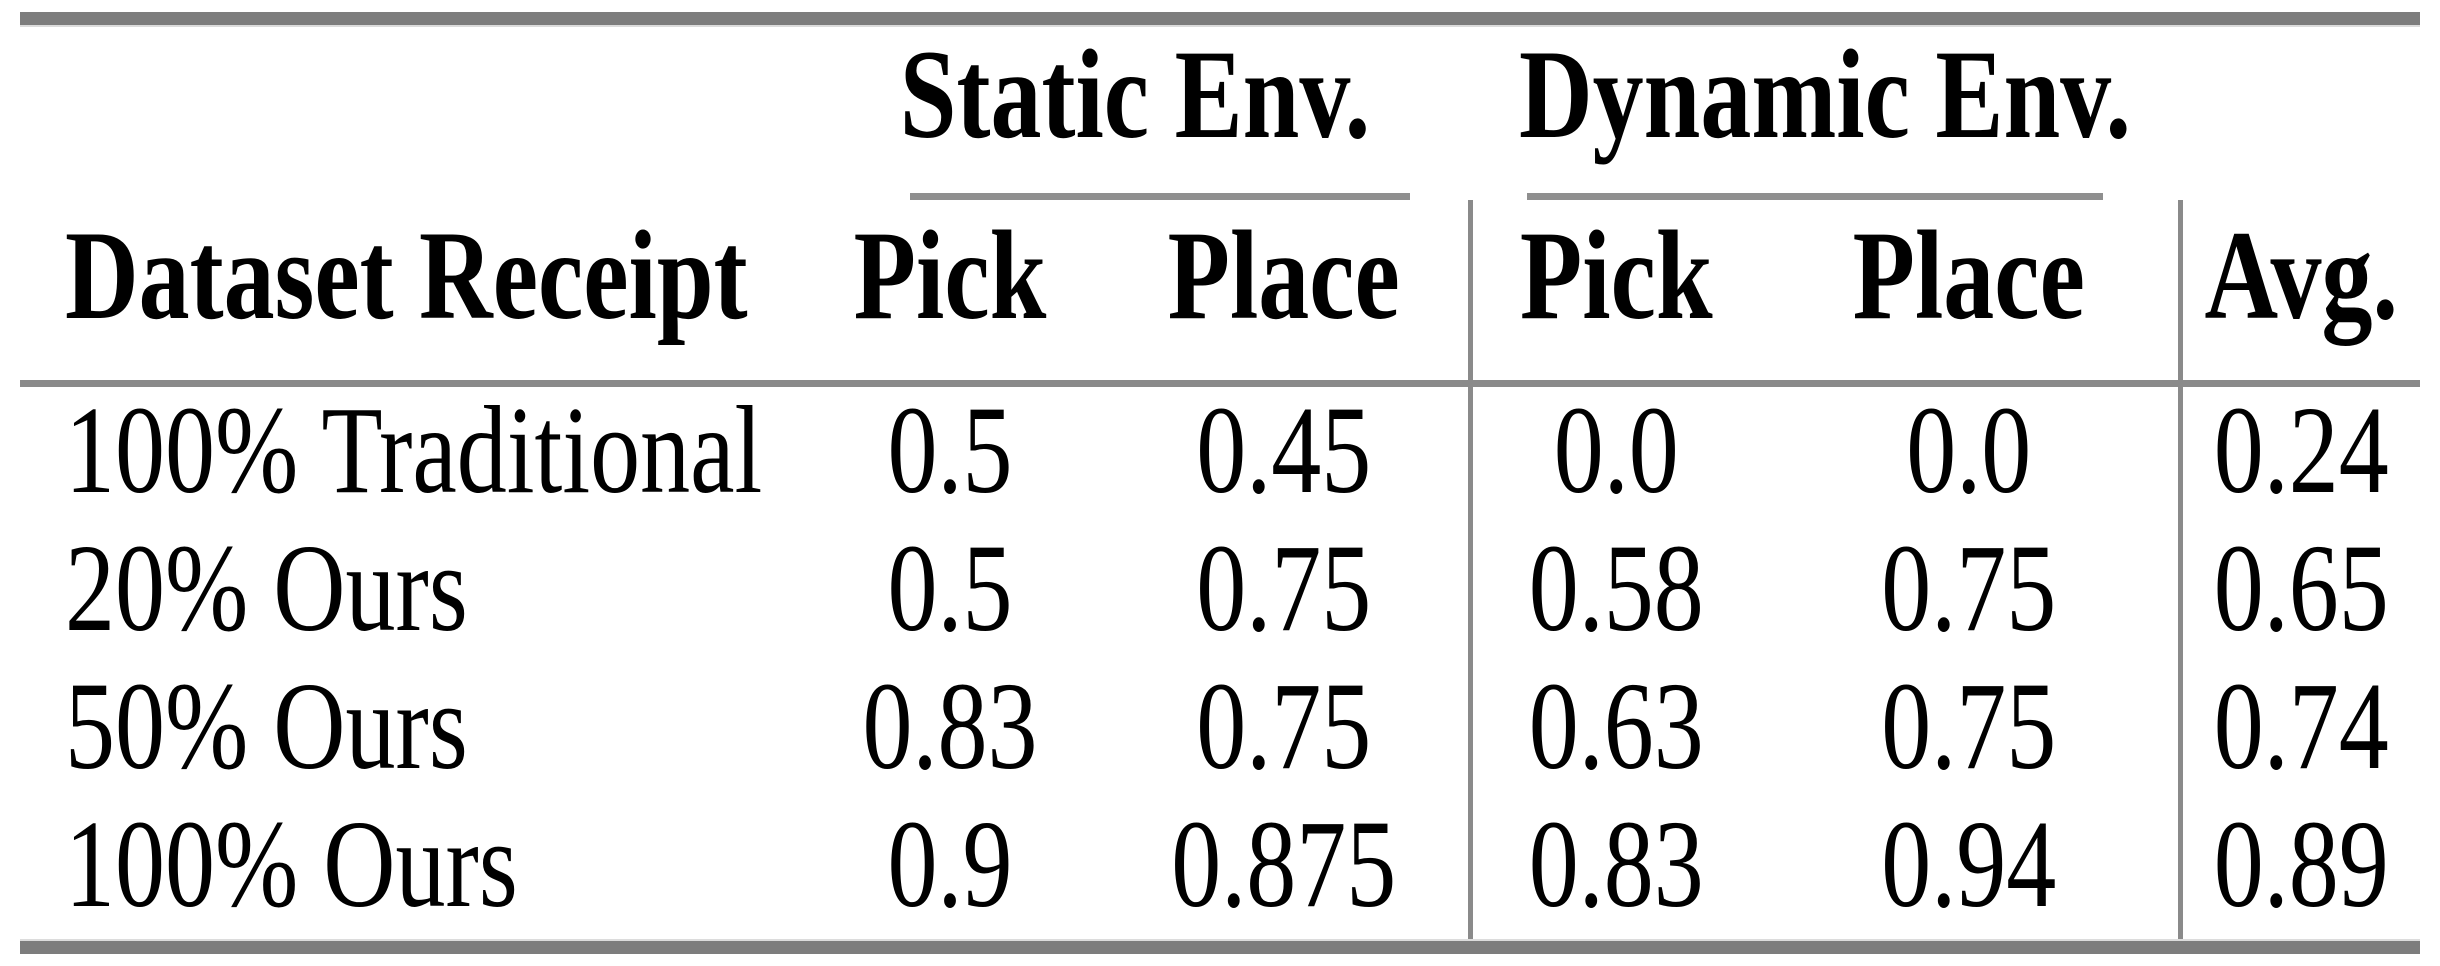 The image size is (2440, 966). What do you see at coordinates (2299, 591) in the screenshot?
I see `cell-avg: 0.65` at bounding box center [2299, 591].